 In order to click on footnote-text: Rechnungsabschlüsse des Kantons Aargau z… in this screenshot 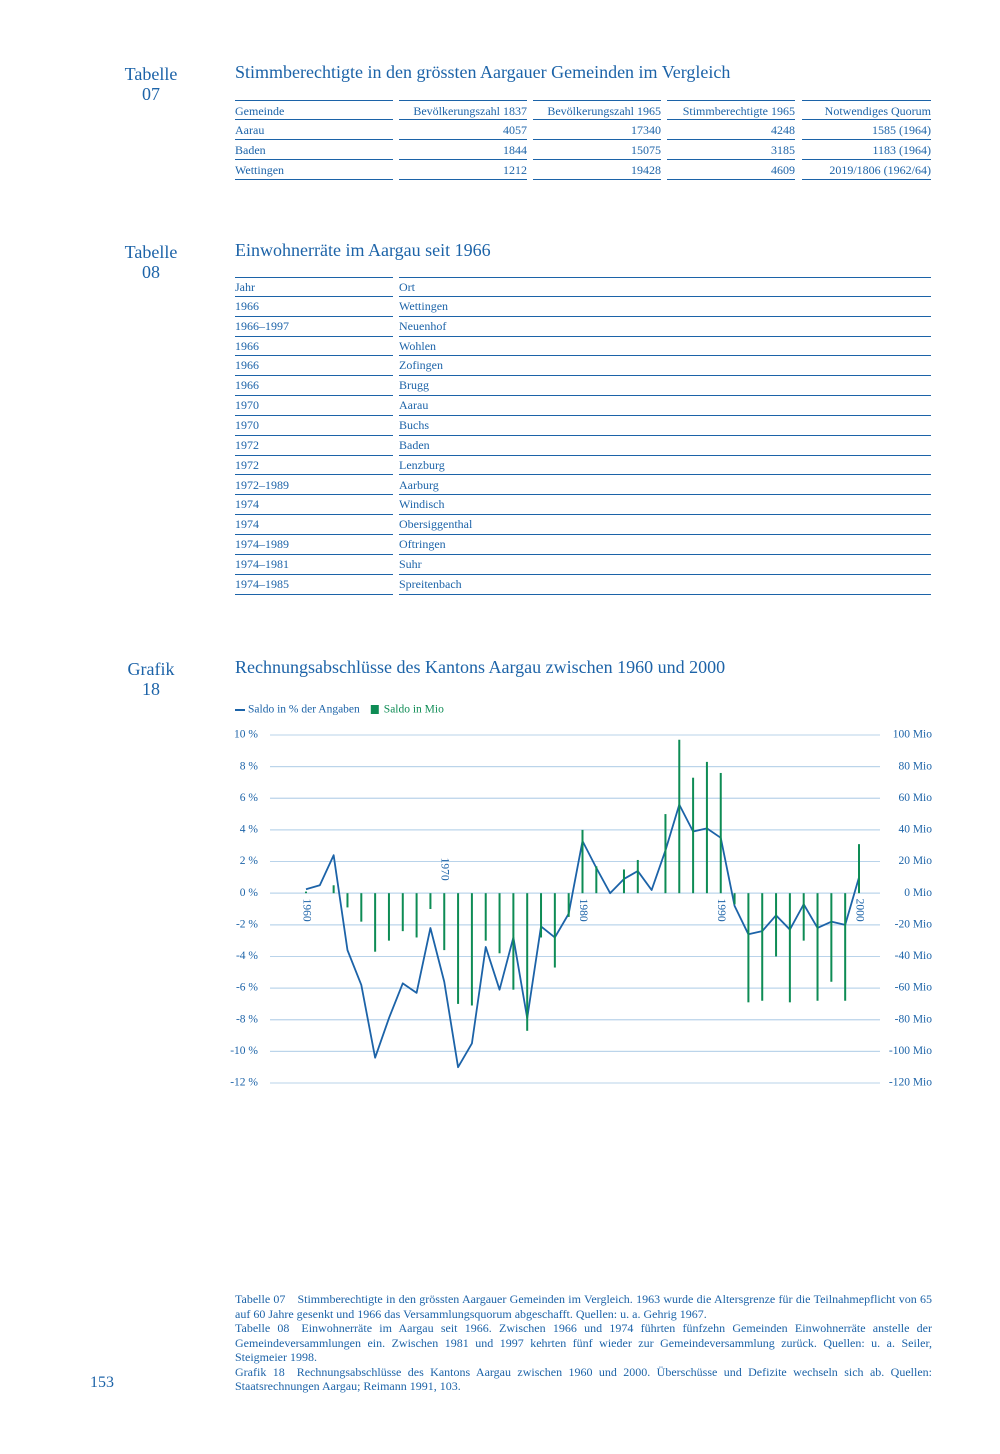, I will do `click(583, 1379)`.